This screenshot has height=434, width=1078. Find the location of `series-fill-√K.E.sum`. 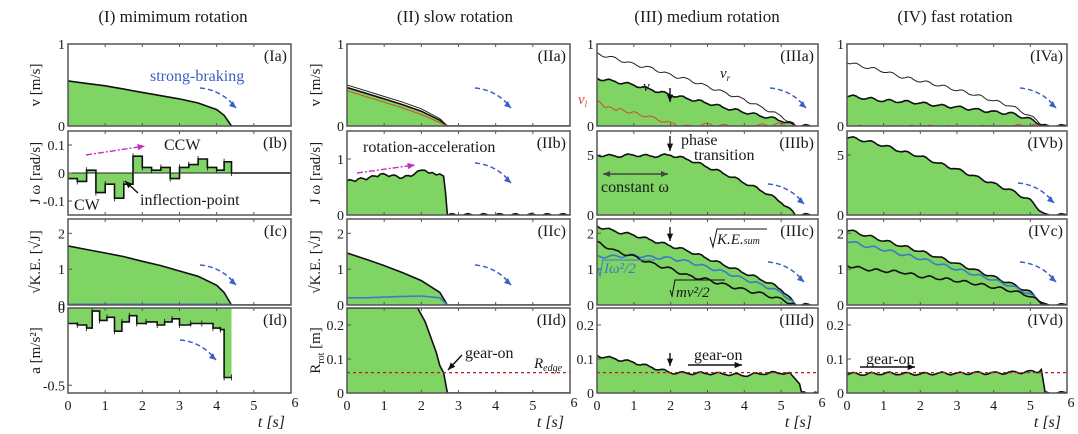

series-fill-√K.E.sum is located at coordinates (458, 279).